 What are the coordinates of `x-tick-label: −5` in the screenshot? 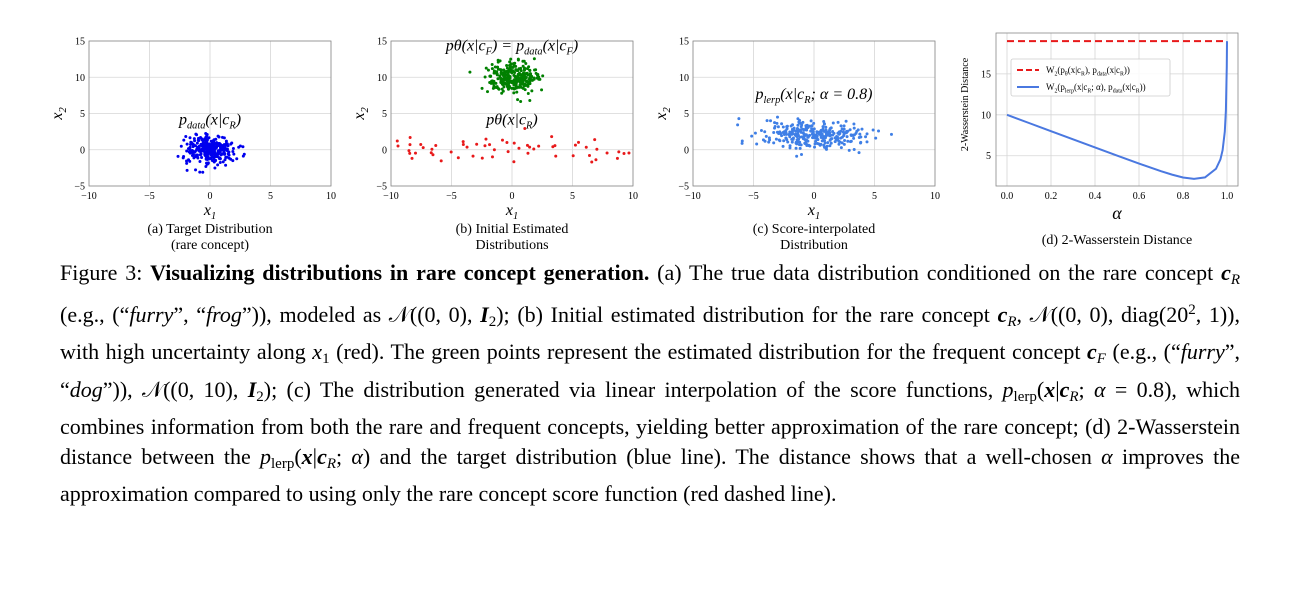 It's located at (149, 196).